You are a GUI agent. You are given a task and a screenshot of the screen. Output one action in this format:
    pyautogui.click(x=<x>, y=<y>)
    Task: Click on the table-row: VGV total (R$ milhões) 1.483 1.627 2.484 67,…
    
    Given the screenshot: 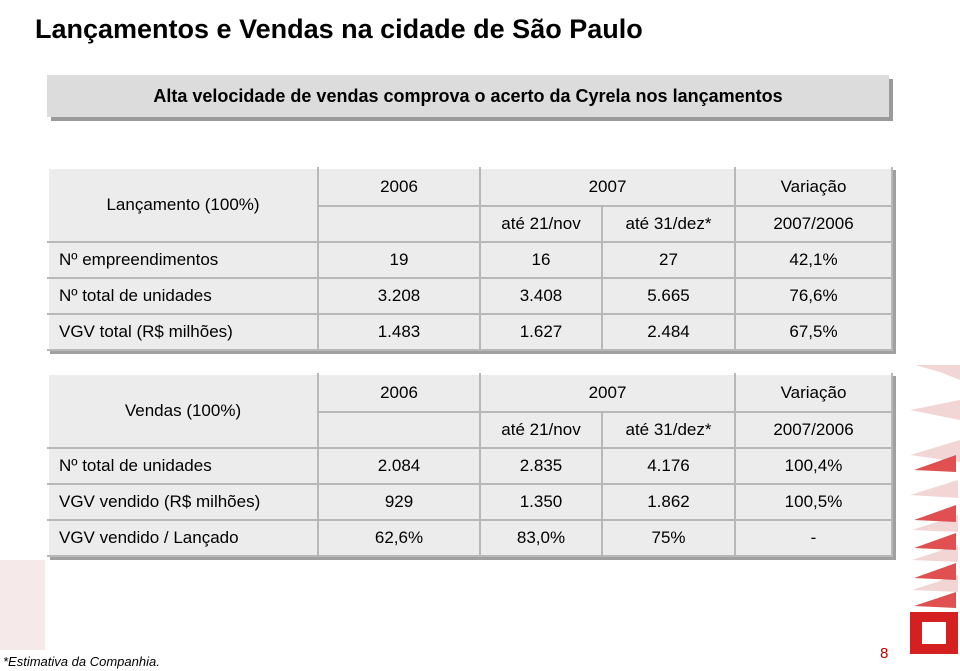 What is the action you would take?
    pyautogui.click(x=470, y=332)
    